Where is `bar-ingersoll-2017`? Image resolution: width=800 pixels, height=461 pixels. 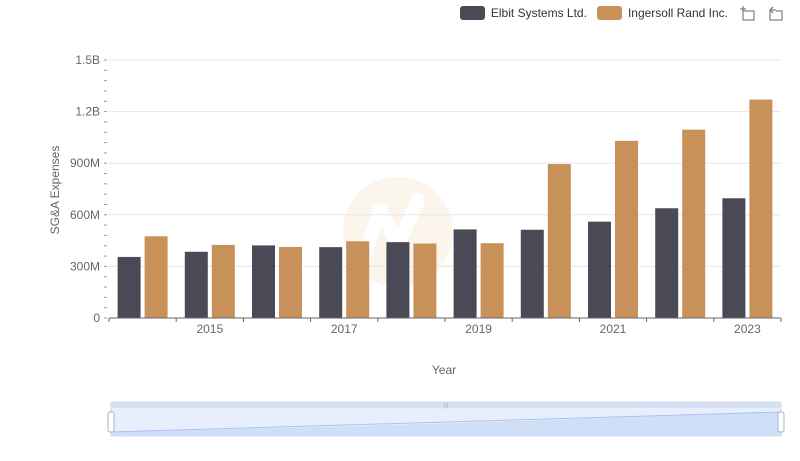 bar-ingersoll-2017 is located at coordinates (358, 279).